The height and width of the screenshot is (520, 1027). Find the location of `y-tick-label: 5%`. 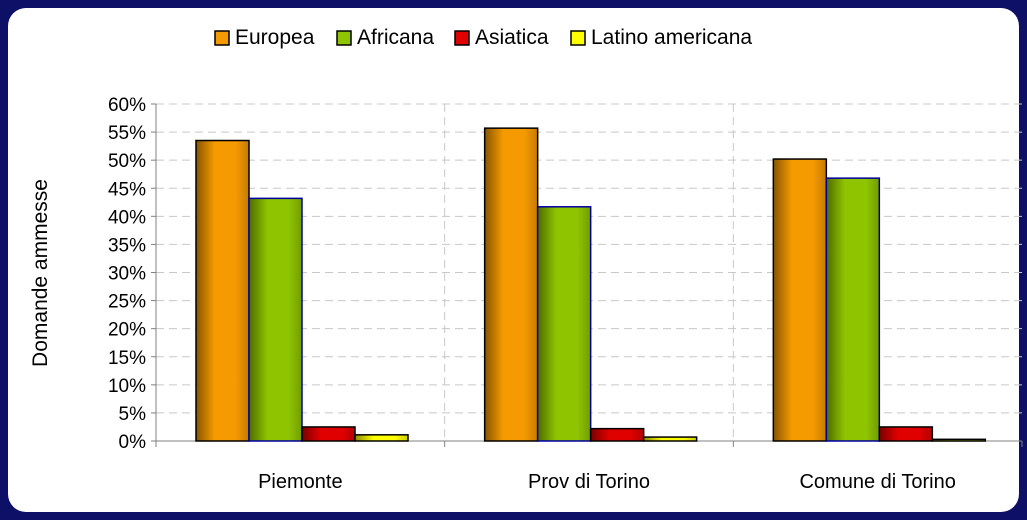

y-tick-label: 5% is located at coordinates (133, 414).